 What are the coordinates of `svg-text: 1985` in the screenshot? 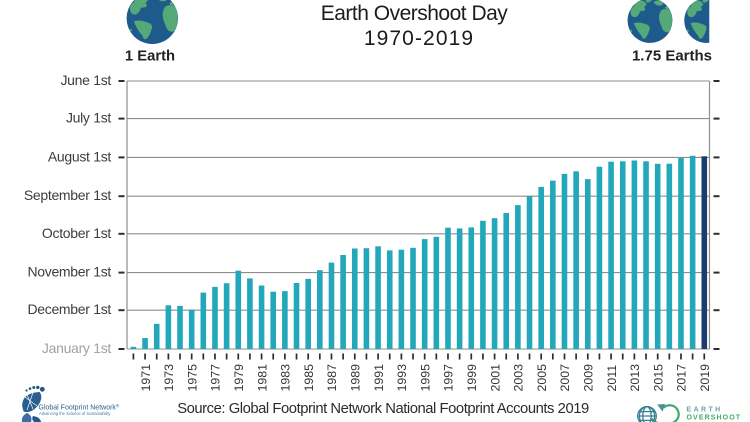 It's located at (309, 378).